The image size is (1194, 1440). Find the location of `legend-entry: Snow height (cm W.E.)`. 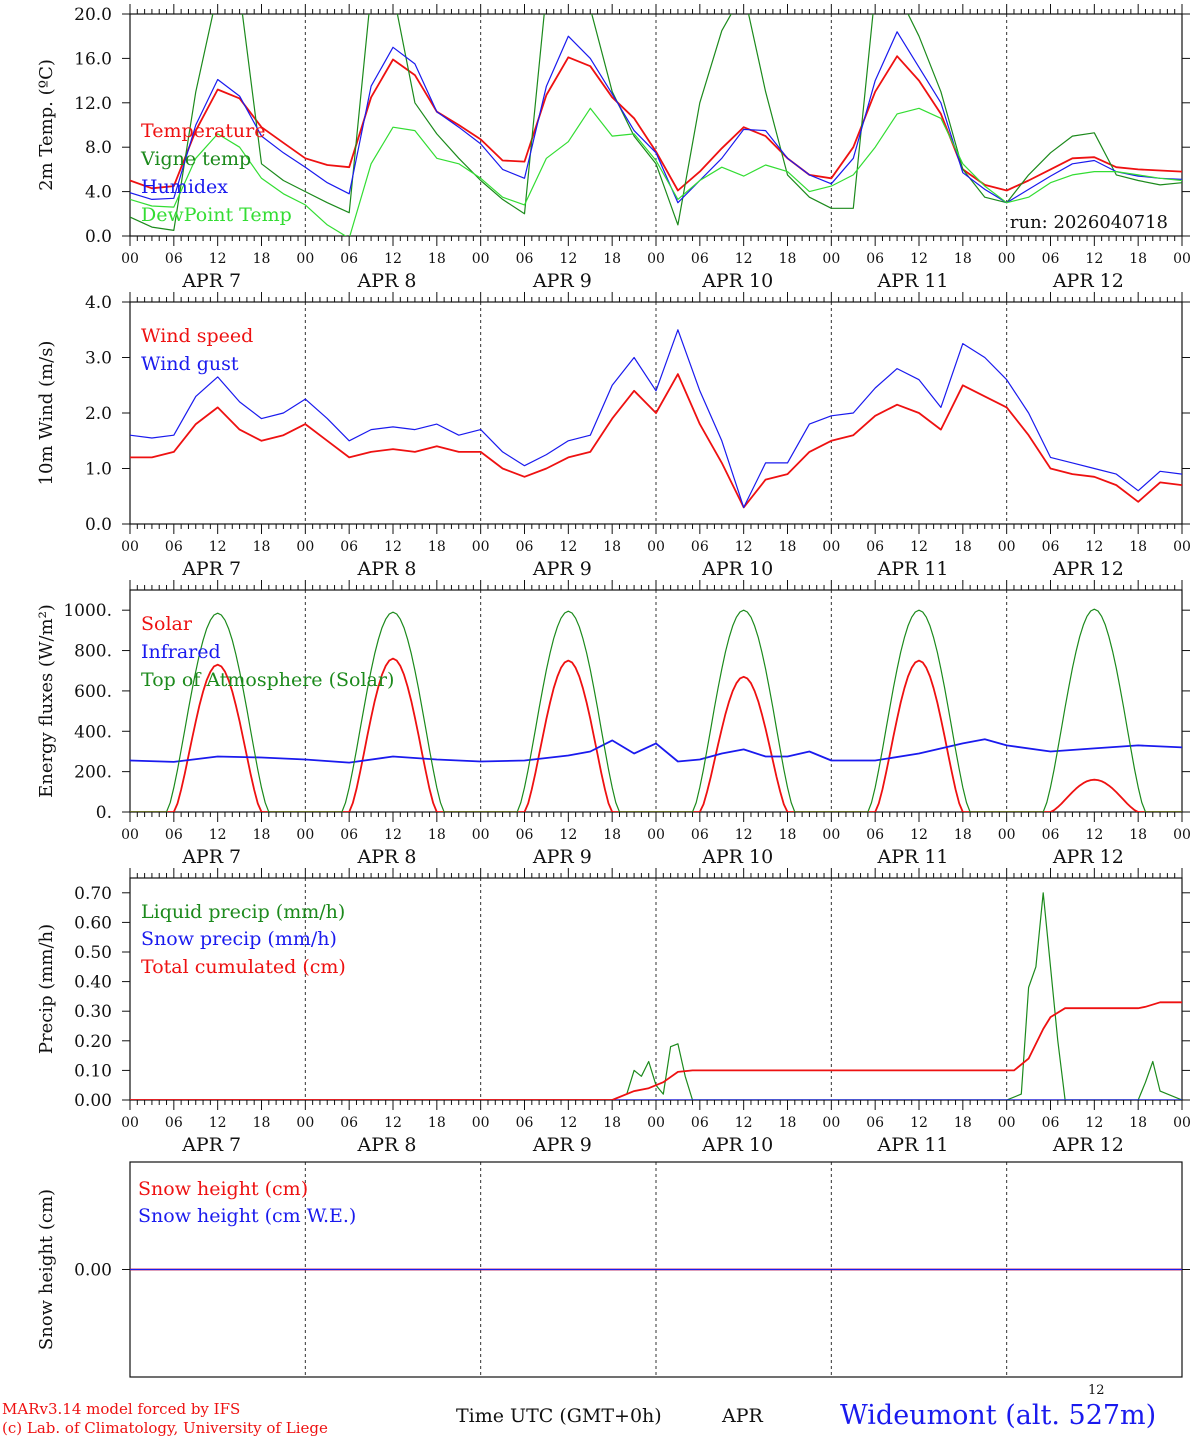

legend-entry: Snow height (cm W.E.) is located at coordinates (247, 1216).